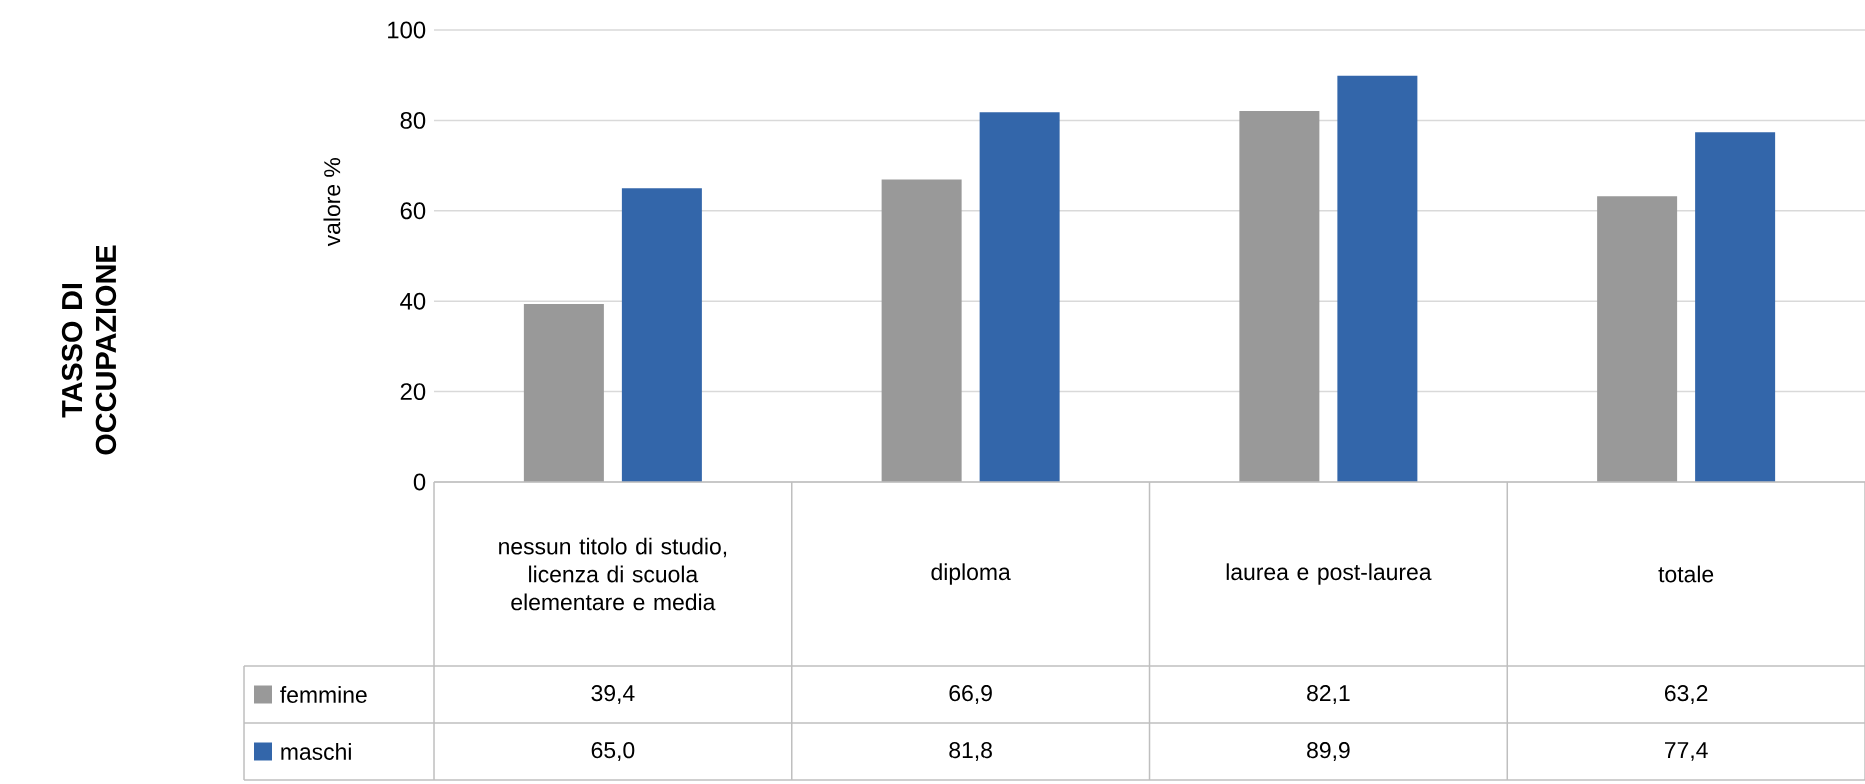 This screenshot has width=1865, height=784. I want to click on legend-label: maschi, so click(316, 751).